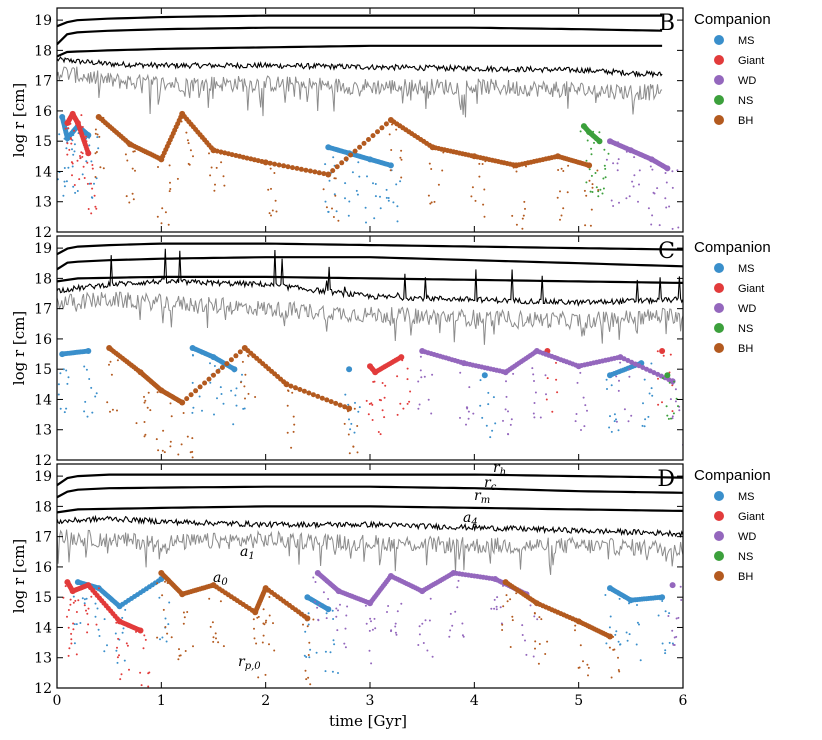 The image size is (822, 740). Describe the element at coordinates (666, 479) in the screenshot. I see `panel-letter: D` at that location.